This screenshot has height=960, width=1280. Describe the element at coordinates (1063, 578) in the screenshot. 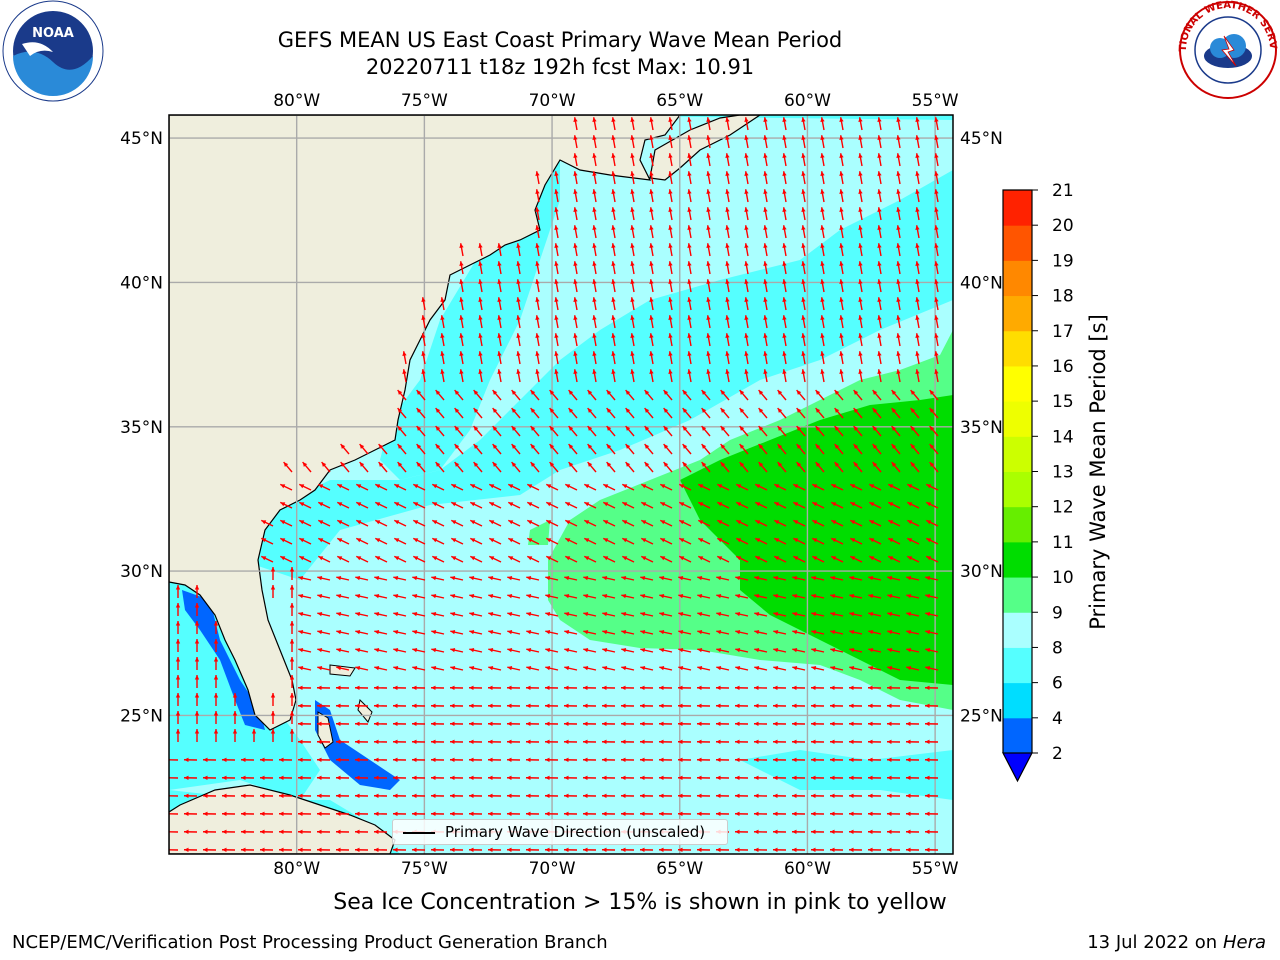

I see `colorbar-tick-label: 10` at that location.